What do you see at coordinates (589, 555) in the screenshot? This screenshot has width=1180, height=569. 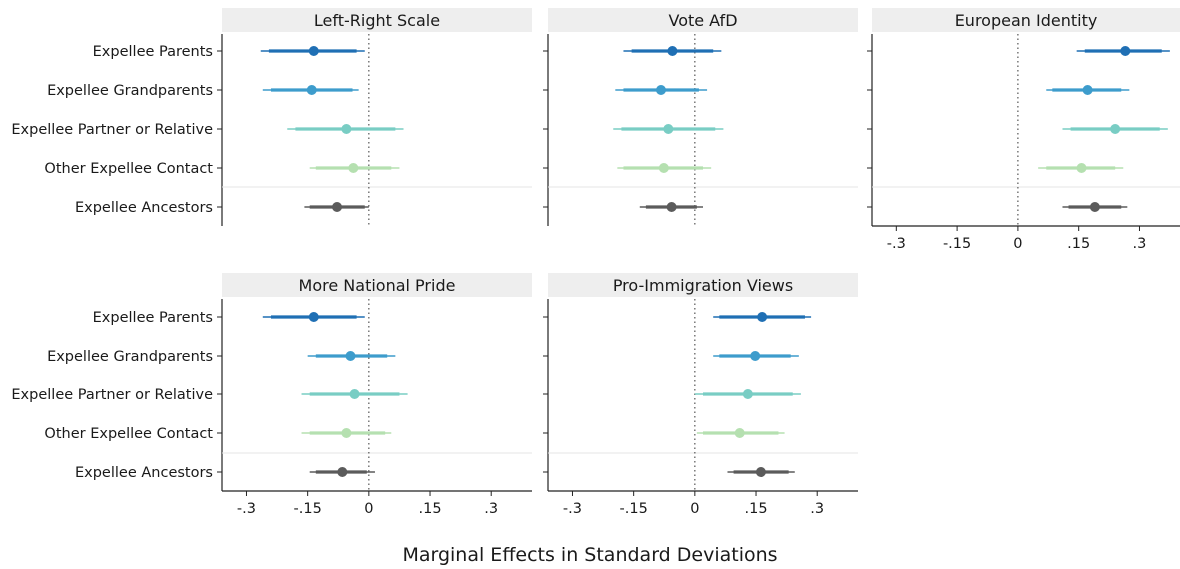 I see `x-axis-title: Marginal Effects in Standard Deviations` at bounding box center [589, 555].